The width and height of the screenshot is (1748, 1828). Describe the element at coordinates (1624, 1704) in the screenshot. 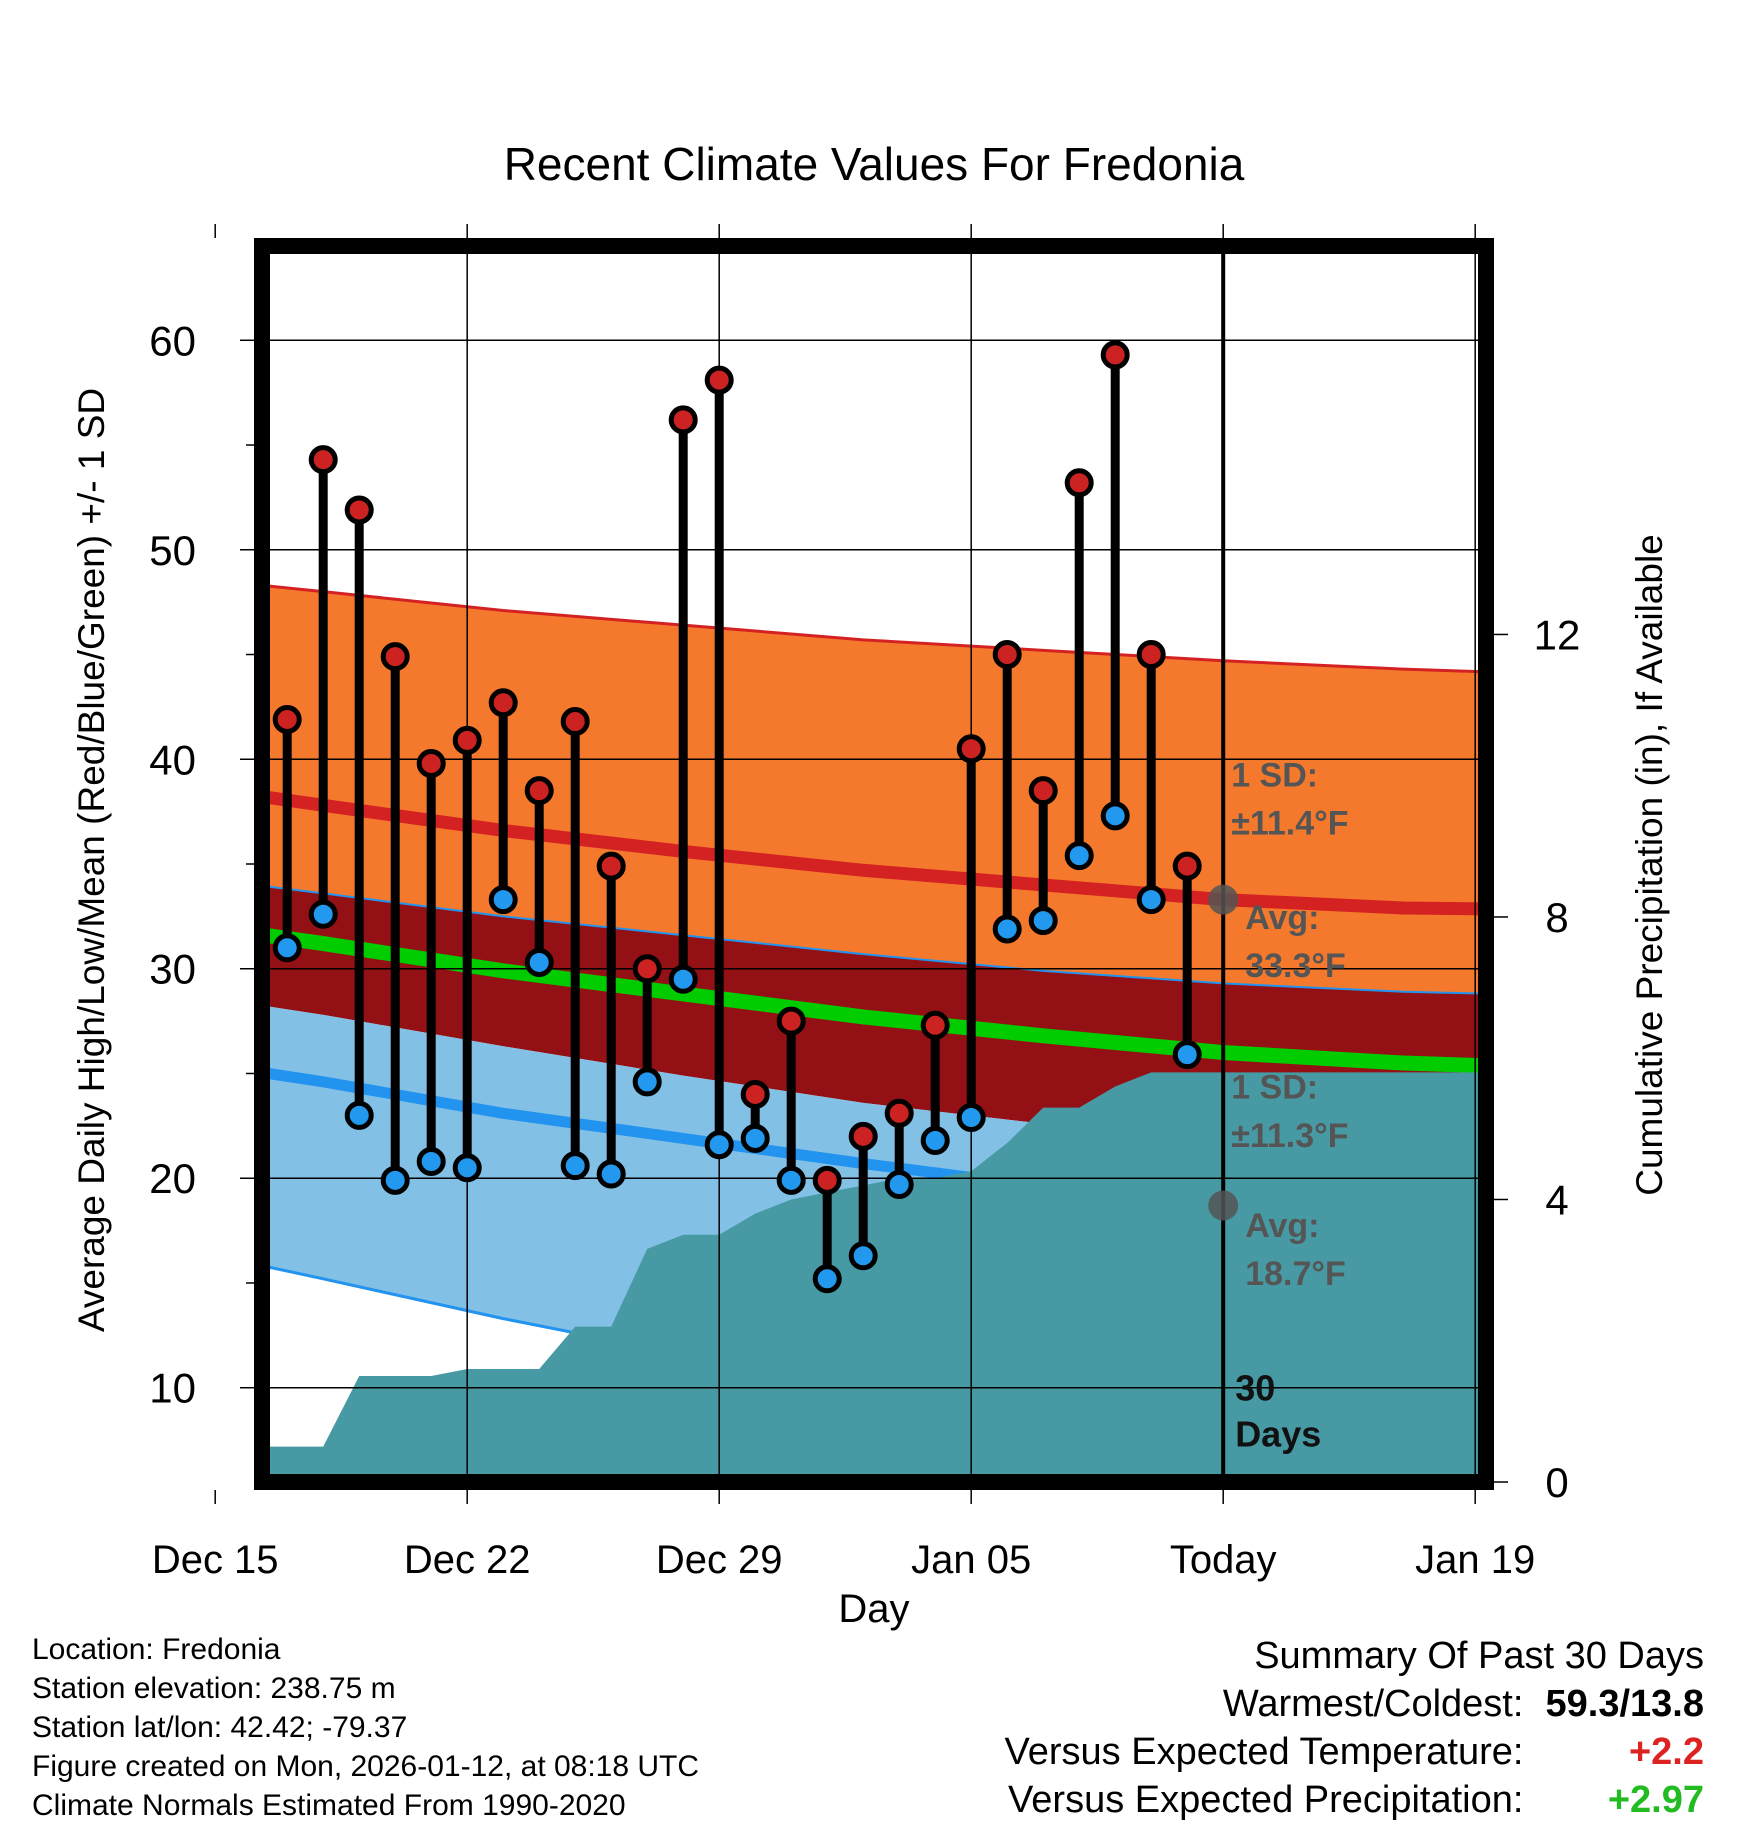

I see `summary-warm-value: 59.3/13.8` at that location.